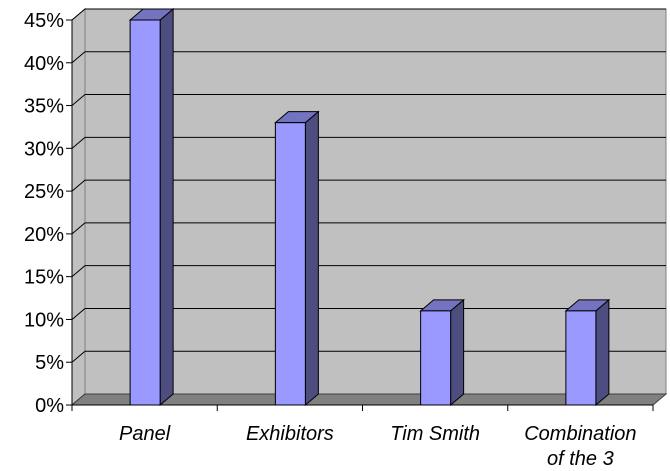  Describe the element at coordinates (44, 320) in the screenshot. I see `y-tick-label: 10%` at that location.